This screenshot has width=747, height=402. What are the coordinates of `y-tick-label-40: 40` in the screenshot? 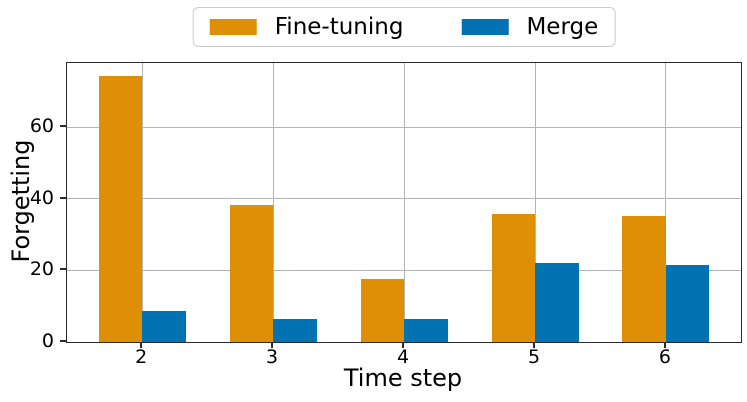 It's located at (41, 197).